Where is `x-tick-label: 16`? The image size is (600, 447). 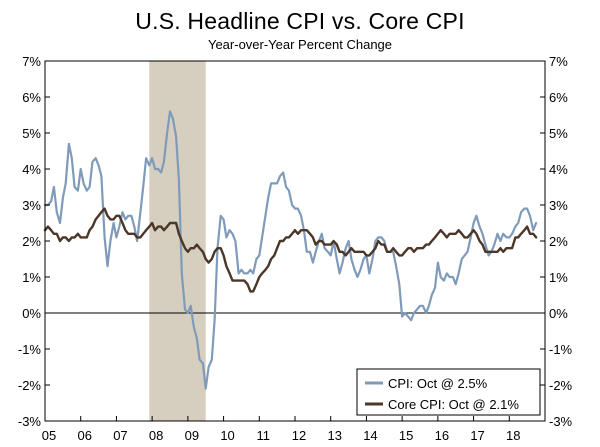 x-tick-label: 16 is located at coordinates (442, 435).